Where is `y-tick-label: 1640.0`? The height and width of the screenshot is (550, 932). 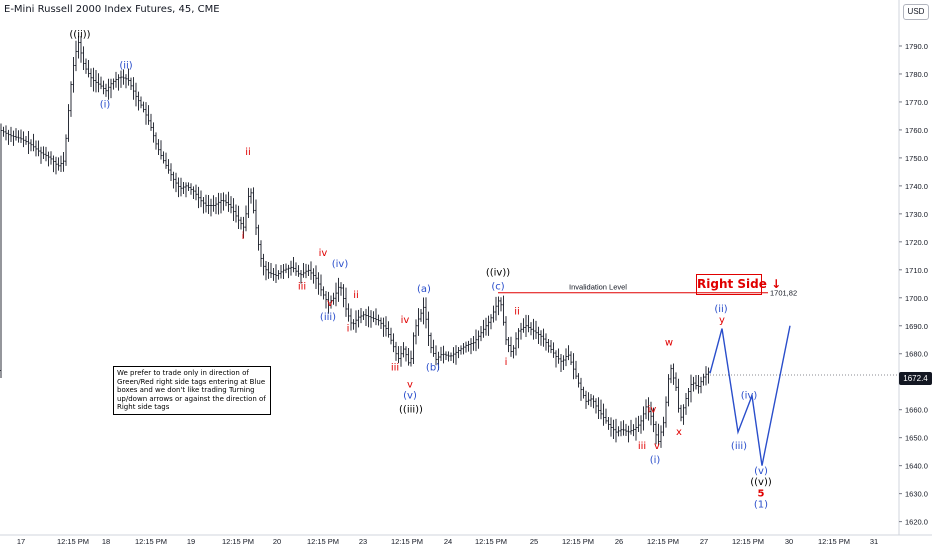 y-tick-label: 1640.0 is located at coordinates (916, 466).